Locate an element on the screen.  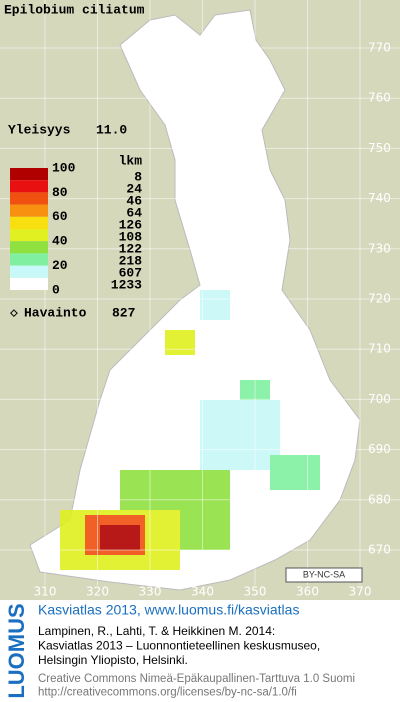
northing-label: 770 is located at coordinates (379, 48).